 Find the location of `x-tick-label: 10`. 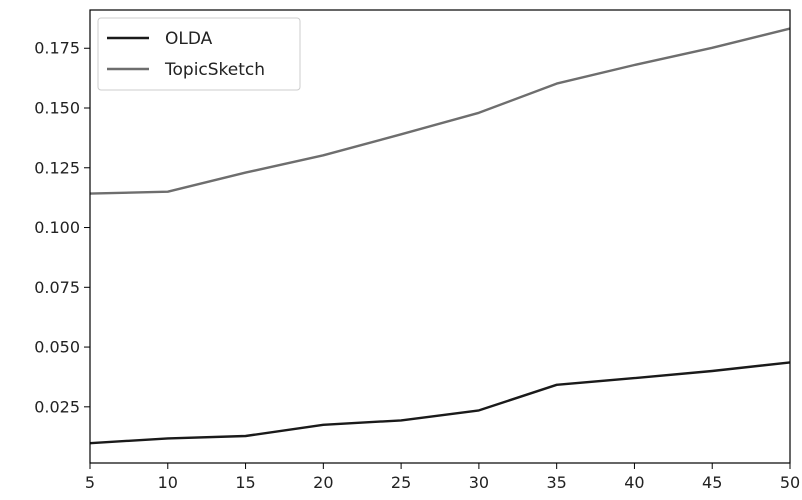

x-tick-label: 10 is located at coordinates (168, 482).